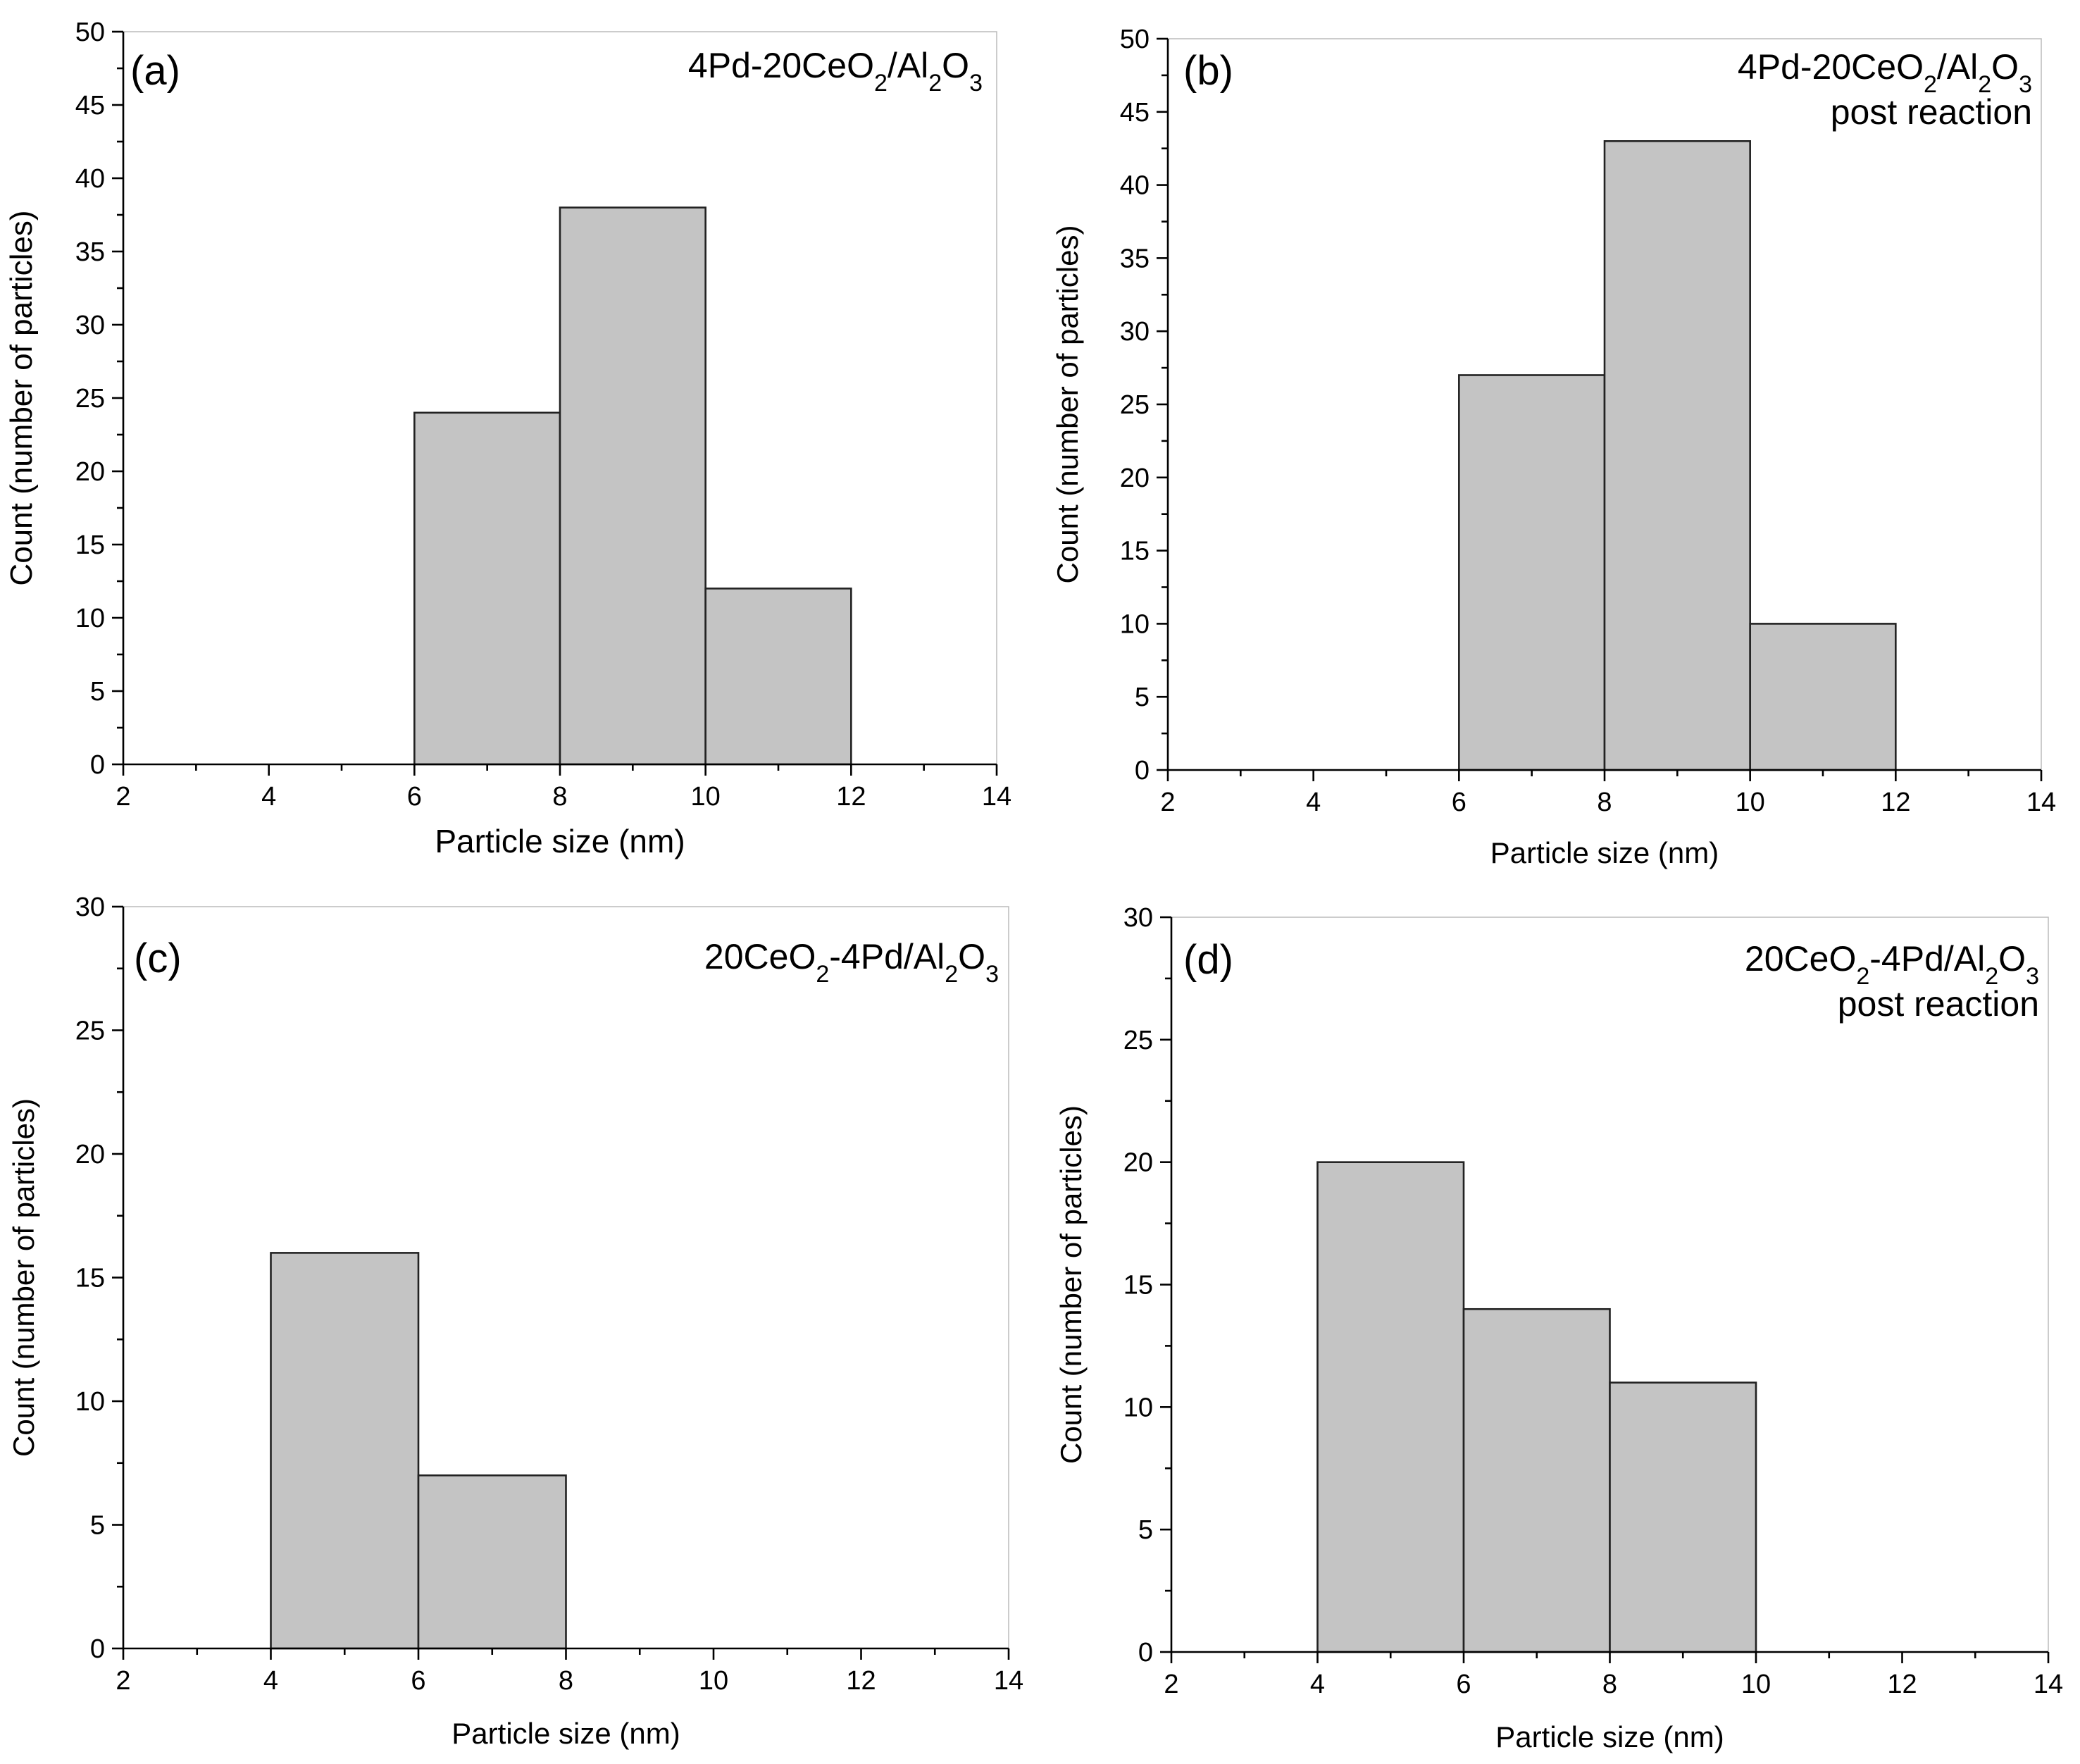 This screenshot has width=2080, height=1764. Describe the element at coordinates (158, 958) in the screenshot. I see `panel-label: (c)` at that location.